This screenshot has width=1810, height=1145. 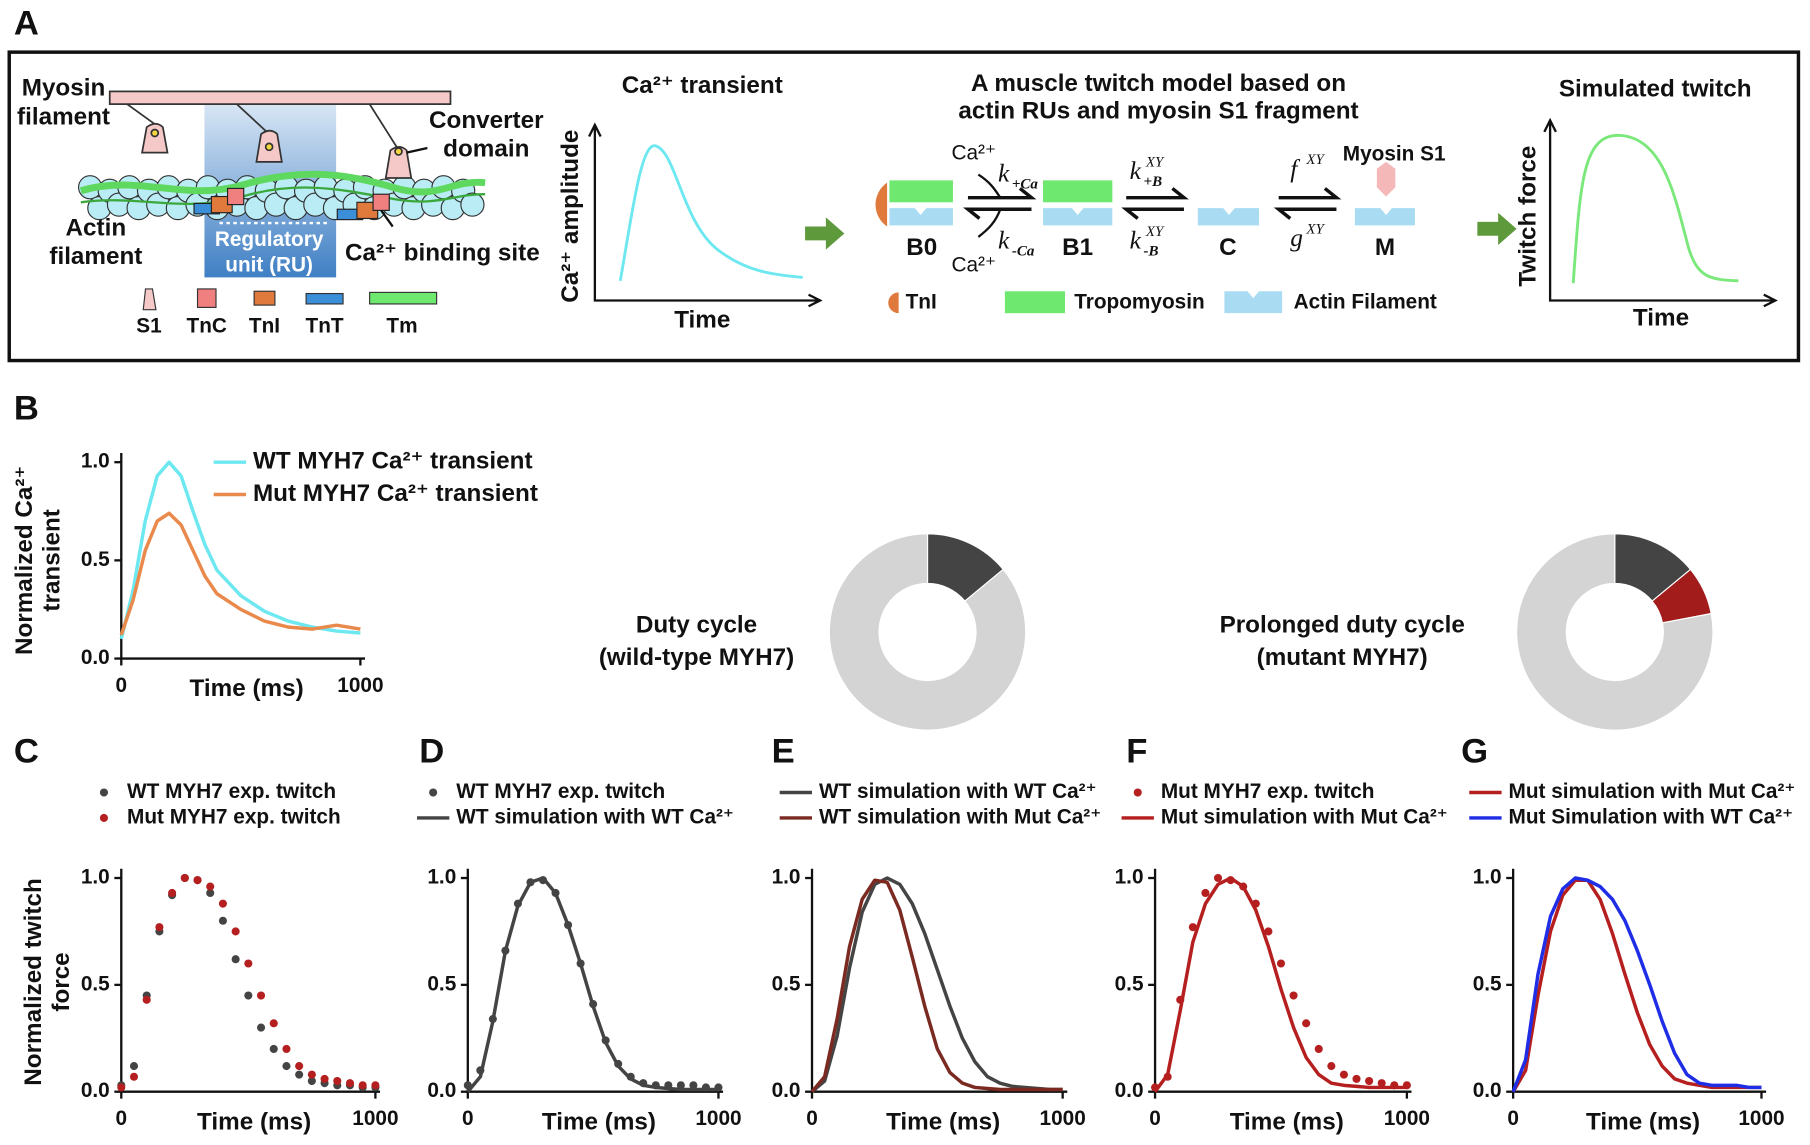 I want to click on x-tick-label: 0, so click(x=1155, y=1118).